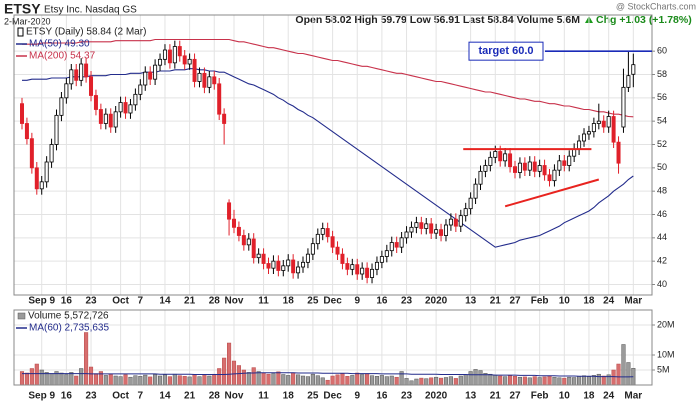 The height and width of the screenshot is (405, 700). What do you see at coordinates (263, 396) in the screenshot?
I see `x-tick-label: 11` at bounding box center [263, 396].